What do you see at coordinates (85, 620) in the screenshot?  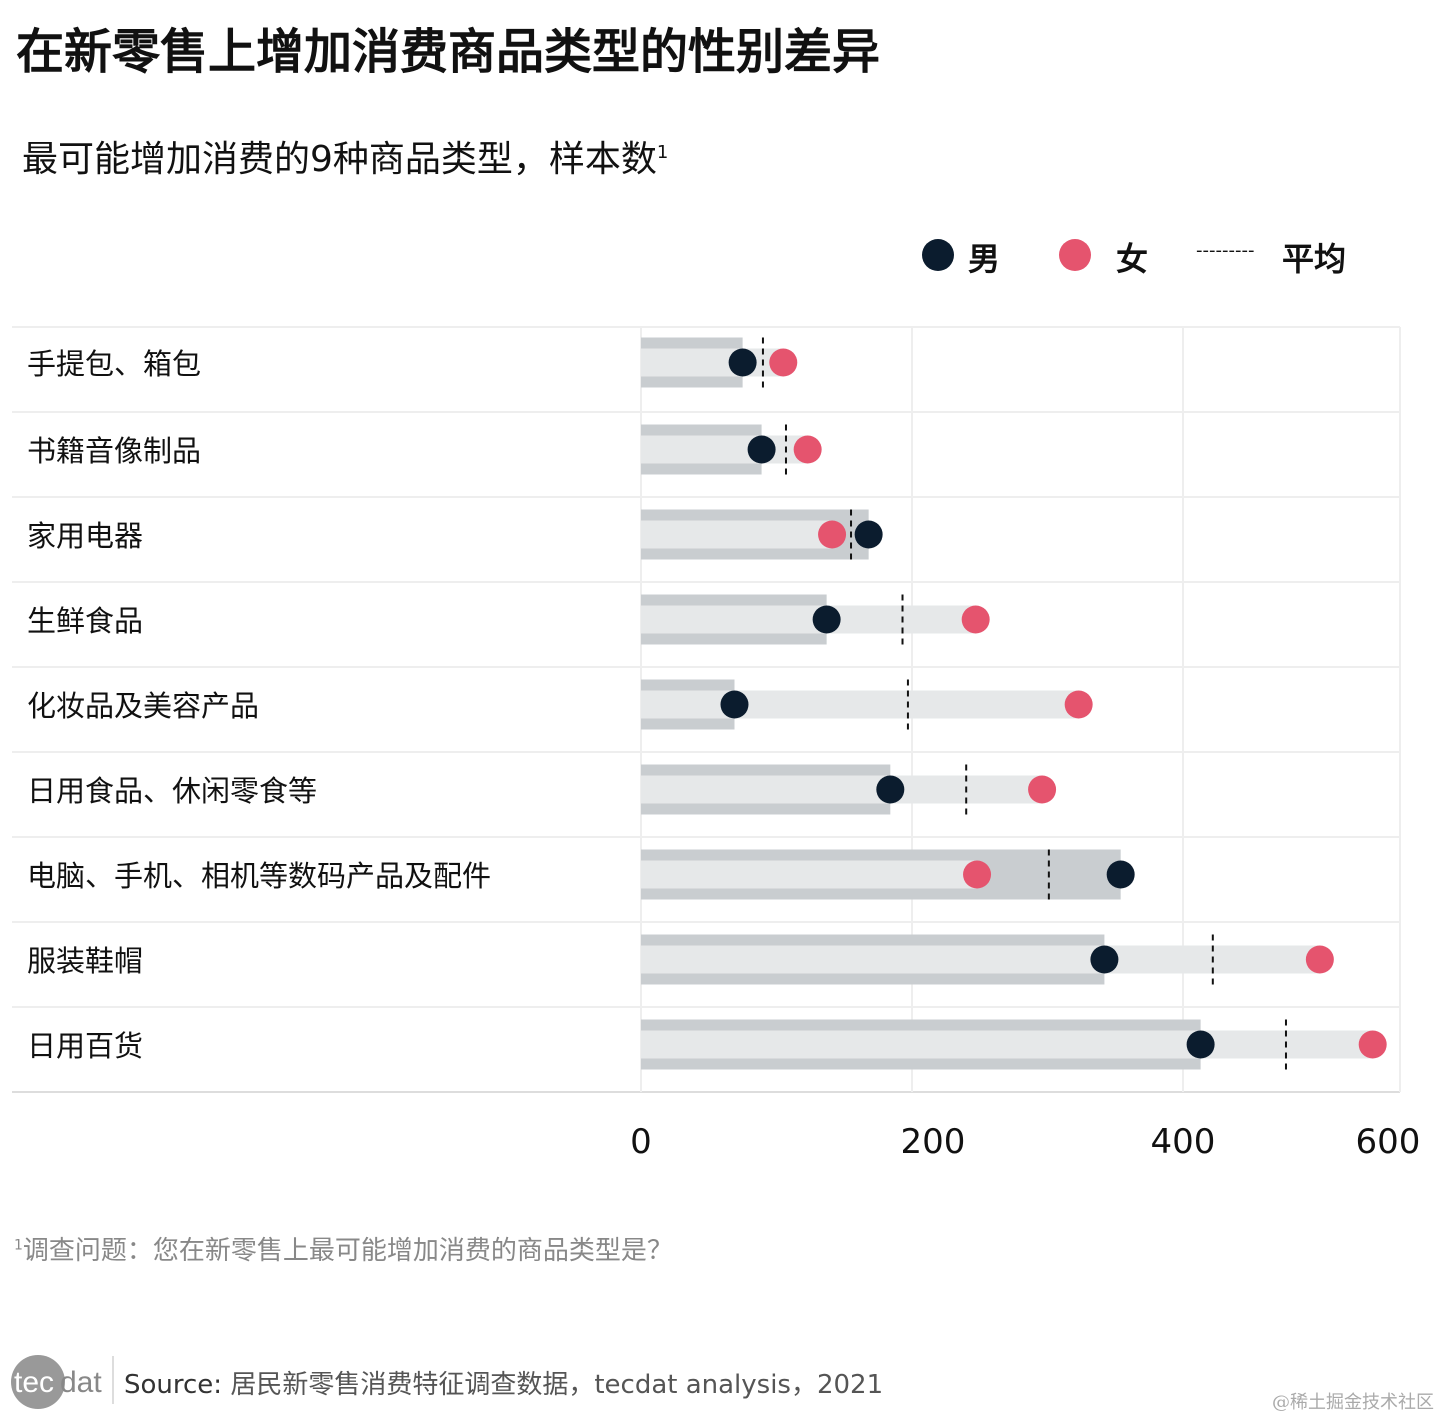 I see `category-label: 生鲜食品` at bounding box center [85, 620].